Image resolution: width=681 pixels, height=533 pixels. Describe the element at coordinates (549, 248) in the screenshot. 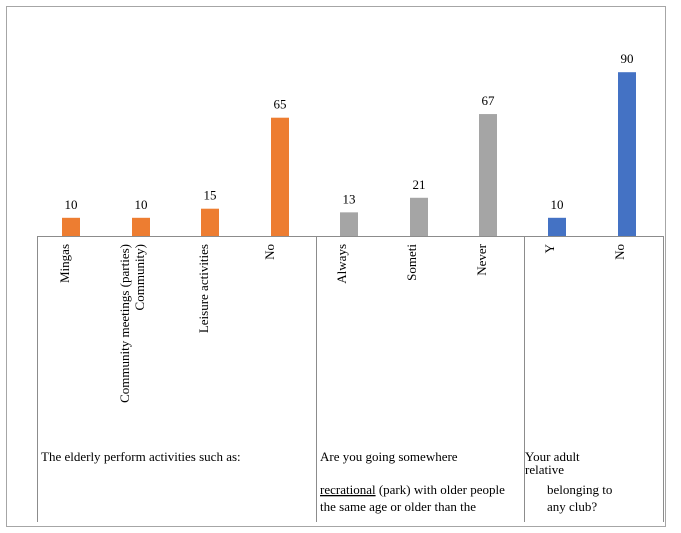

I see `category-label-club-y: Y` at that location.